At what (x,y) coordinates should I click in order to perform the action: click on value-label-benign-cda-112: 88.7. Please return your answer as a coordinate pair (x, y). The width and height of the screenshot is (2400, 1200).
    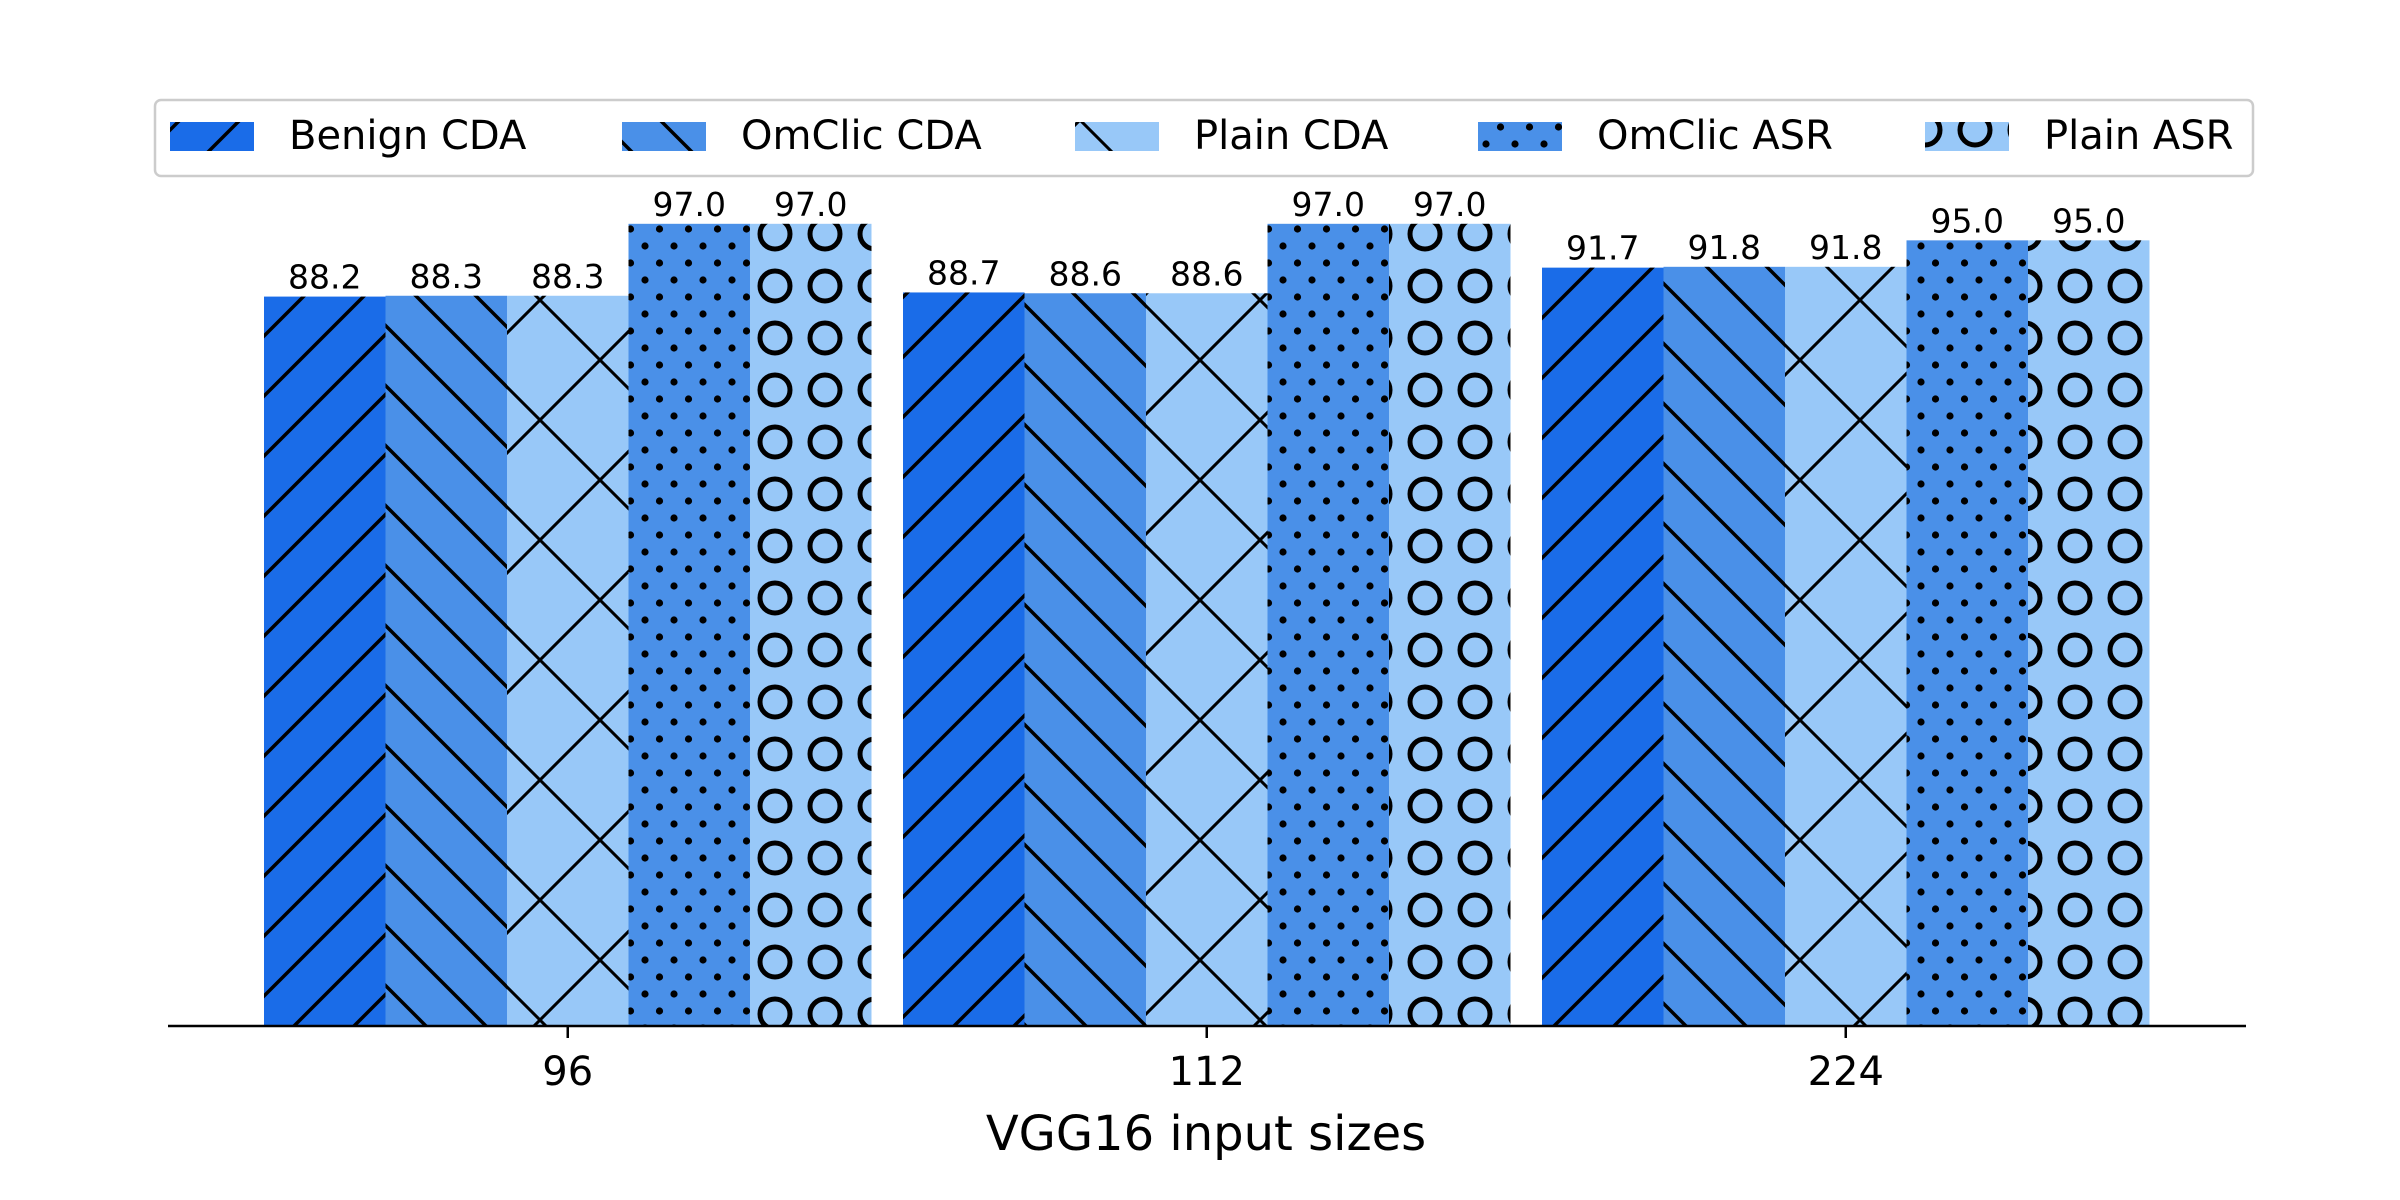
    Looking at the image, I should click on (963, 272).